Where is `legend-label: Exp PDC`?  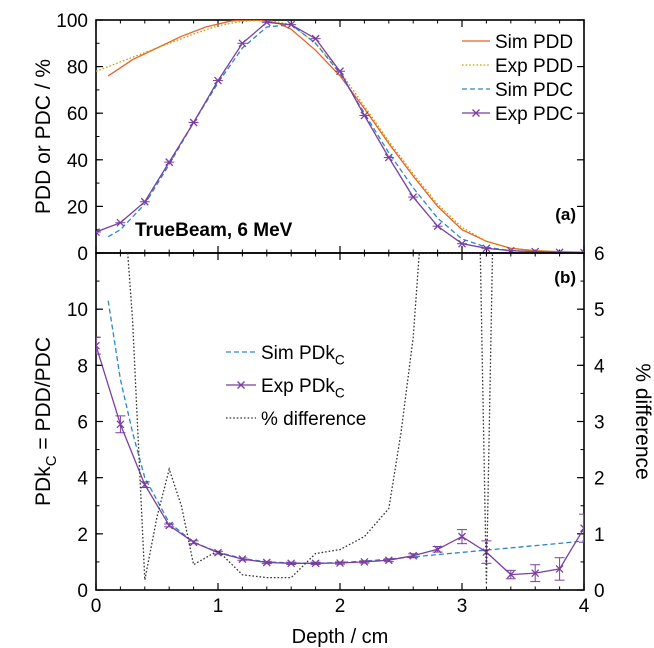
legend-label: Exp PDC is located at coordinates (534, 114).